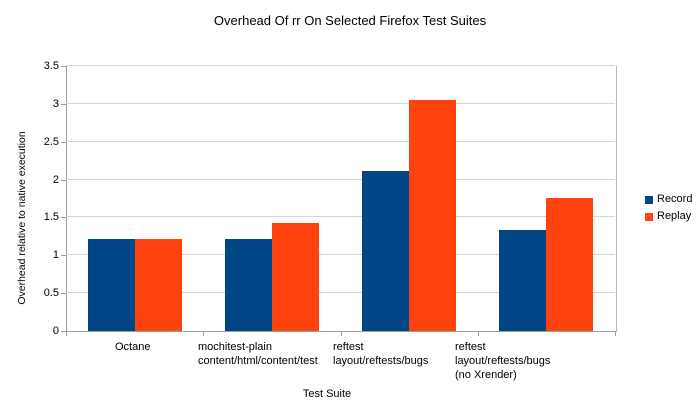 The width and height of the screenshot is (700, 417). What do you see at coordinates (675, 199) in the screenshot?
I see `legend-label: Record` at bounding box center [675, 199].